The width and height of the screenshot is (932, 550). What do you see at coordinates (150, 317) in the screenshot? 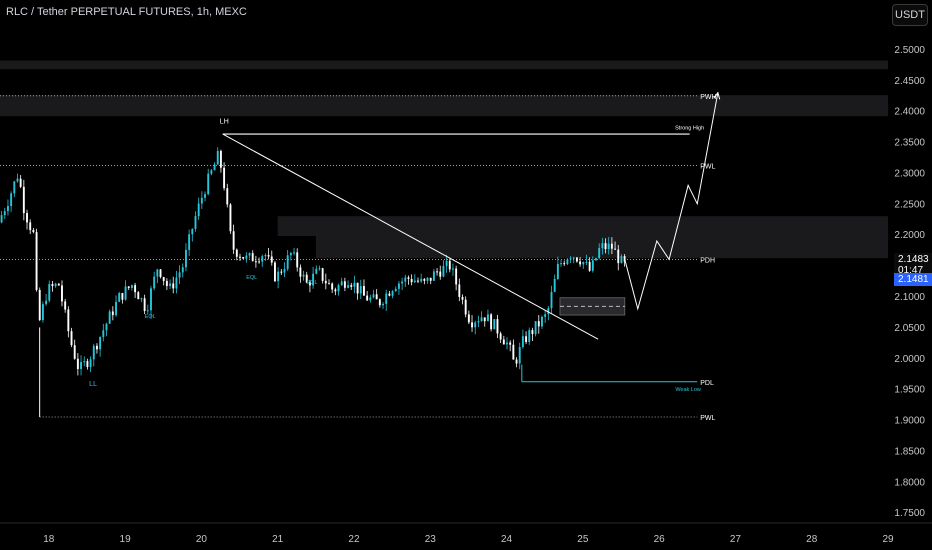
I see `annotation-label: EQL` at bounding box center [150, 317].